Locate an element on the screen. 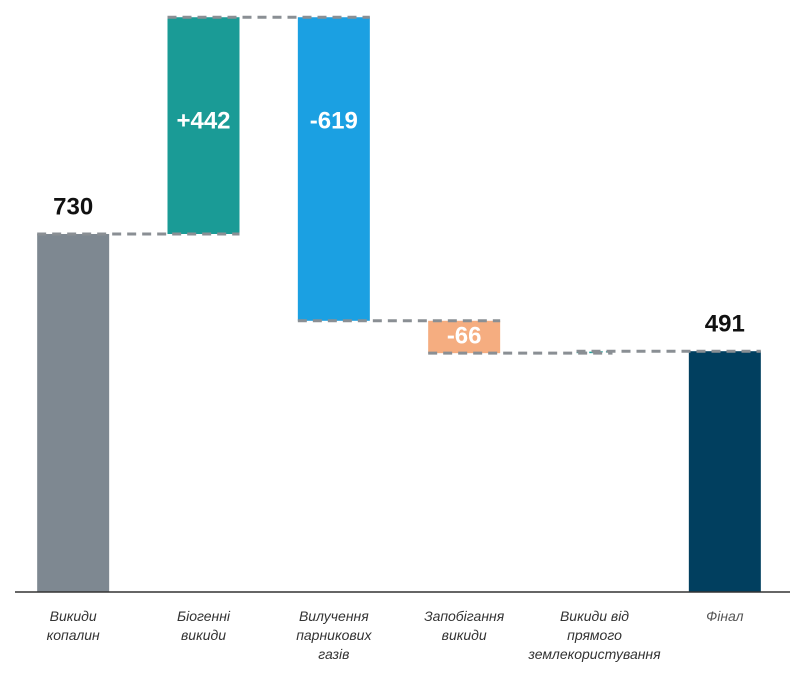 This screenshot has height=683, width=805. x-tick-label: Біогенні викиди is located at coordinates (203, 625).